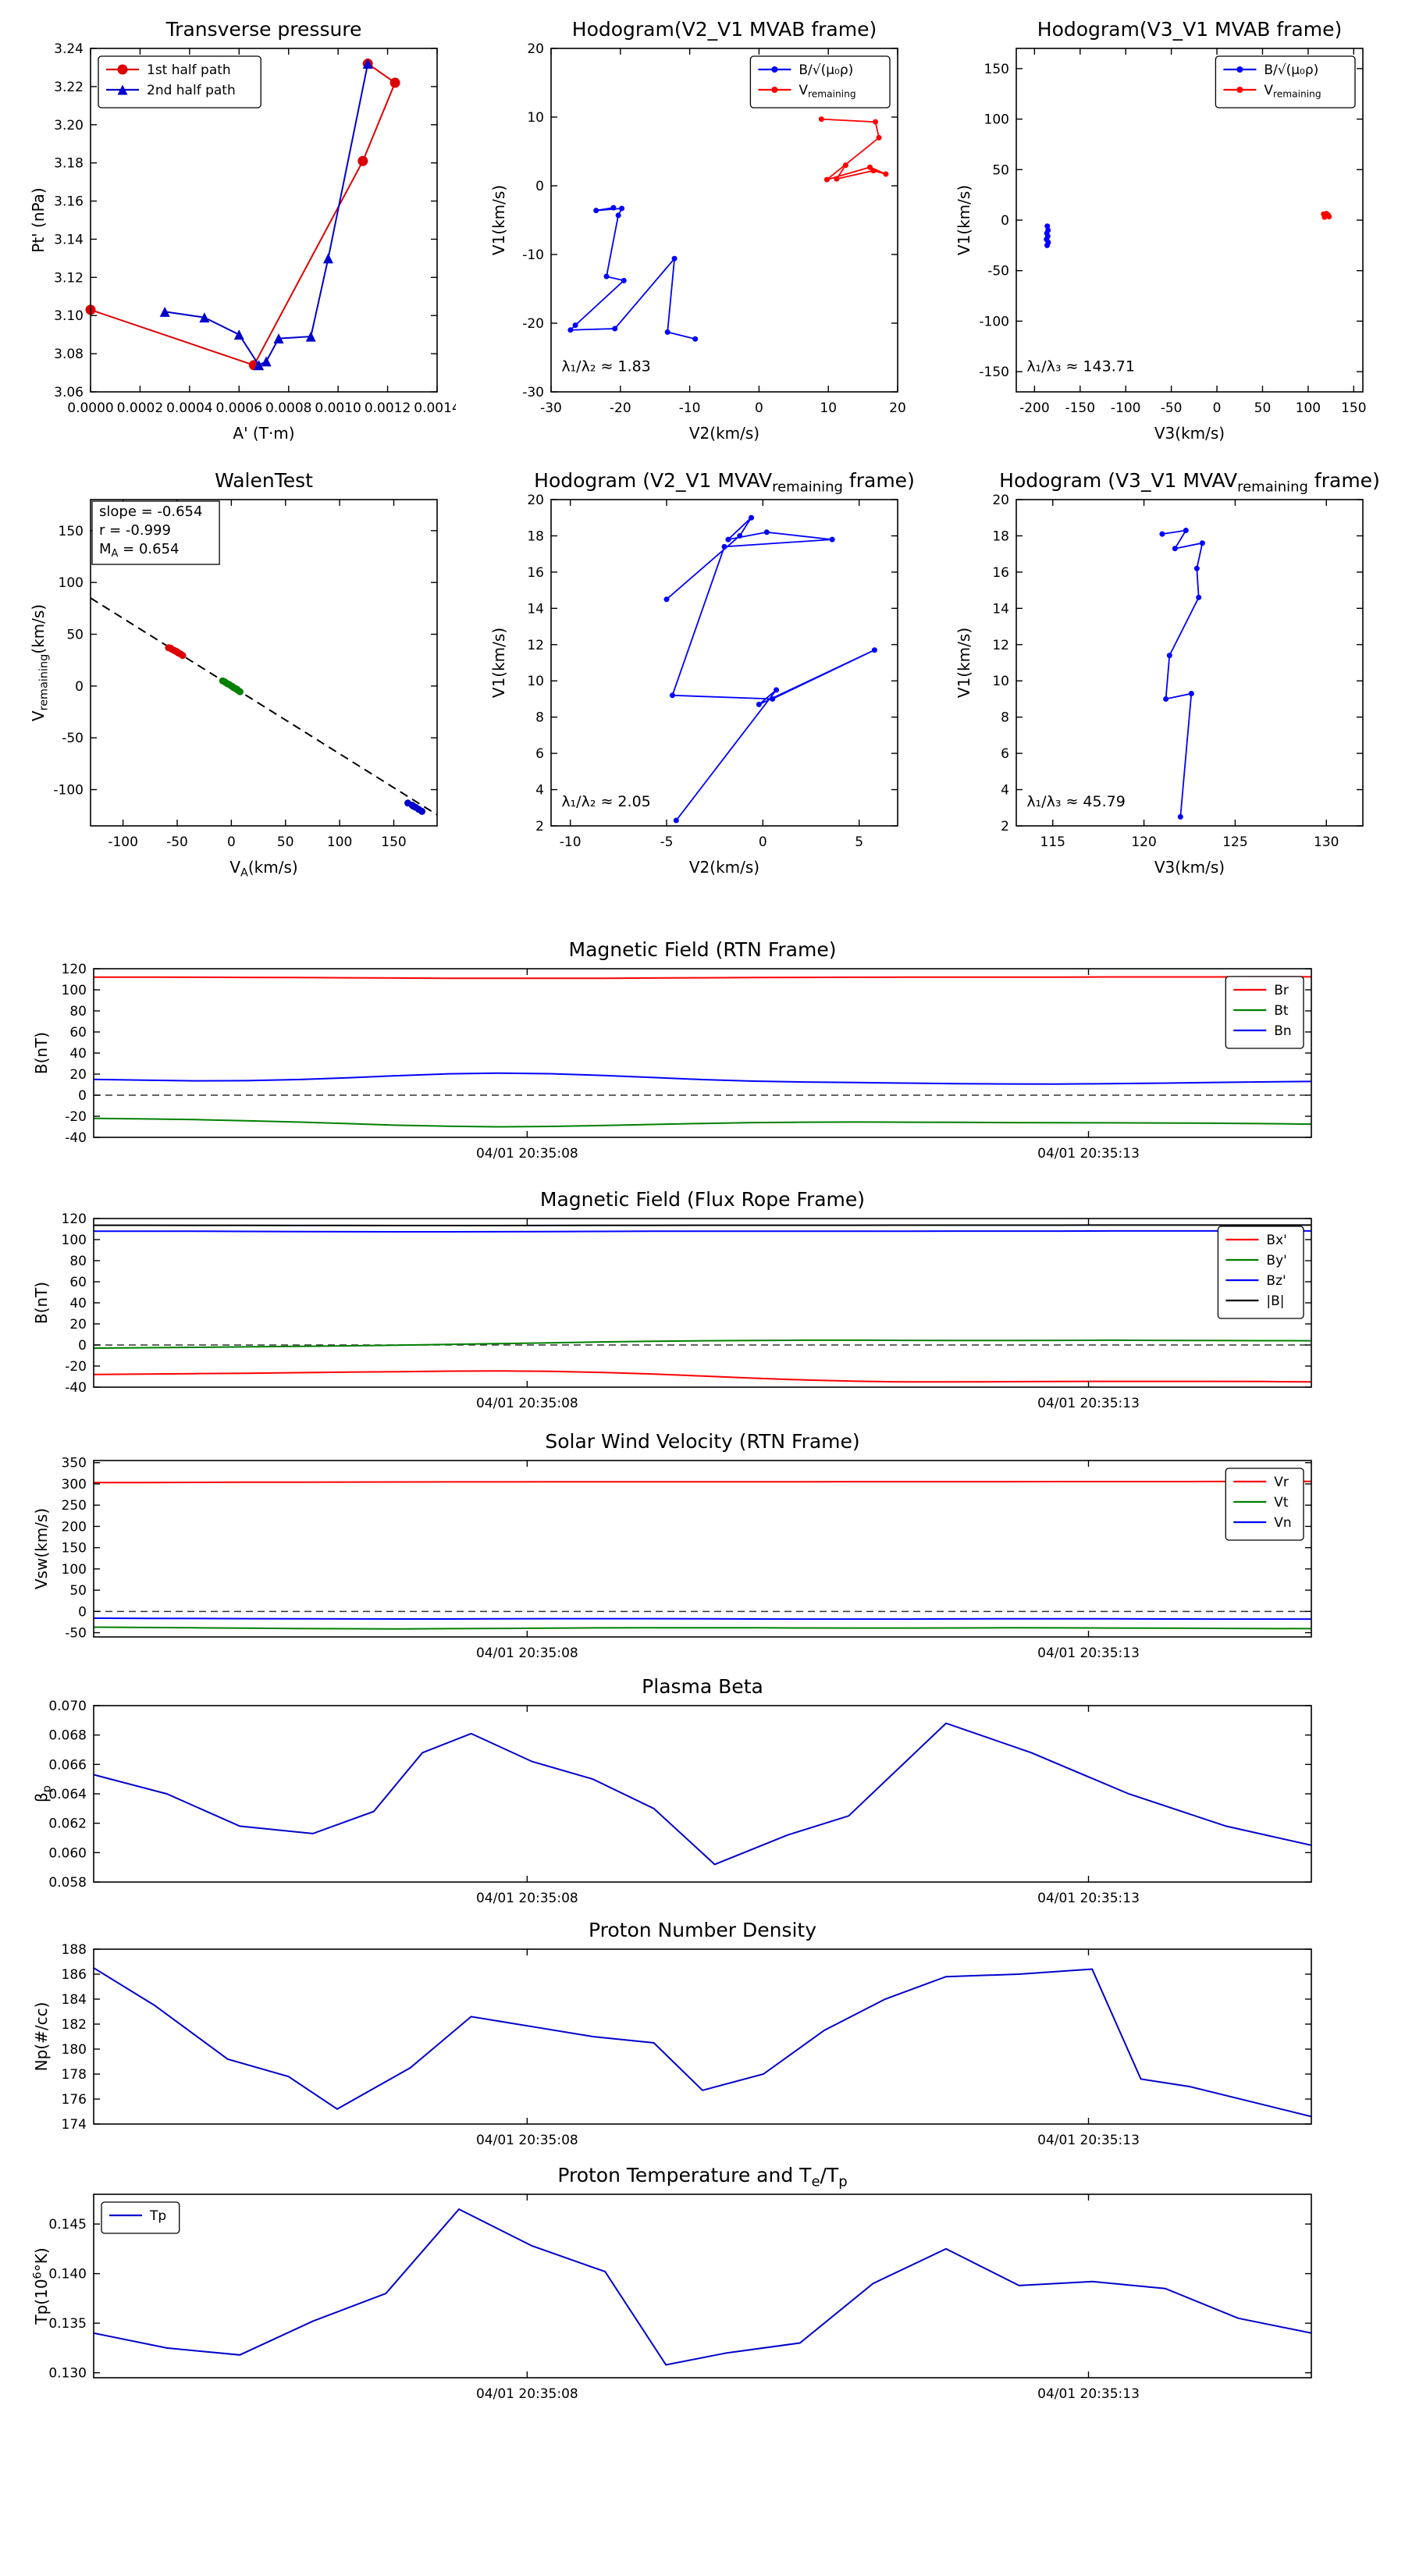 This screenshot has width=1405, height=2576. I want to click on svg-text: -40, so click(76, 1138).